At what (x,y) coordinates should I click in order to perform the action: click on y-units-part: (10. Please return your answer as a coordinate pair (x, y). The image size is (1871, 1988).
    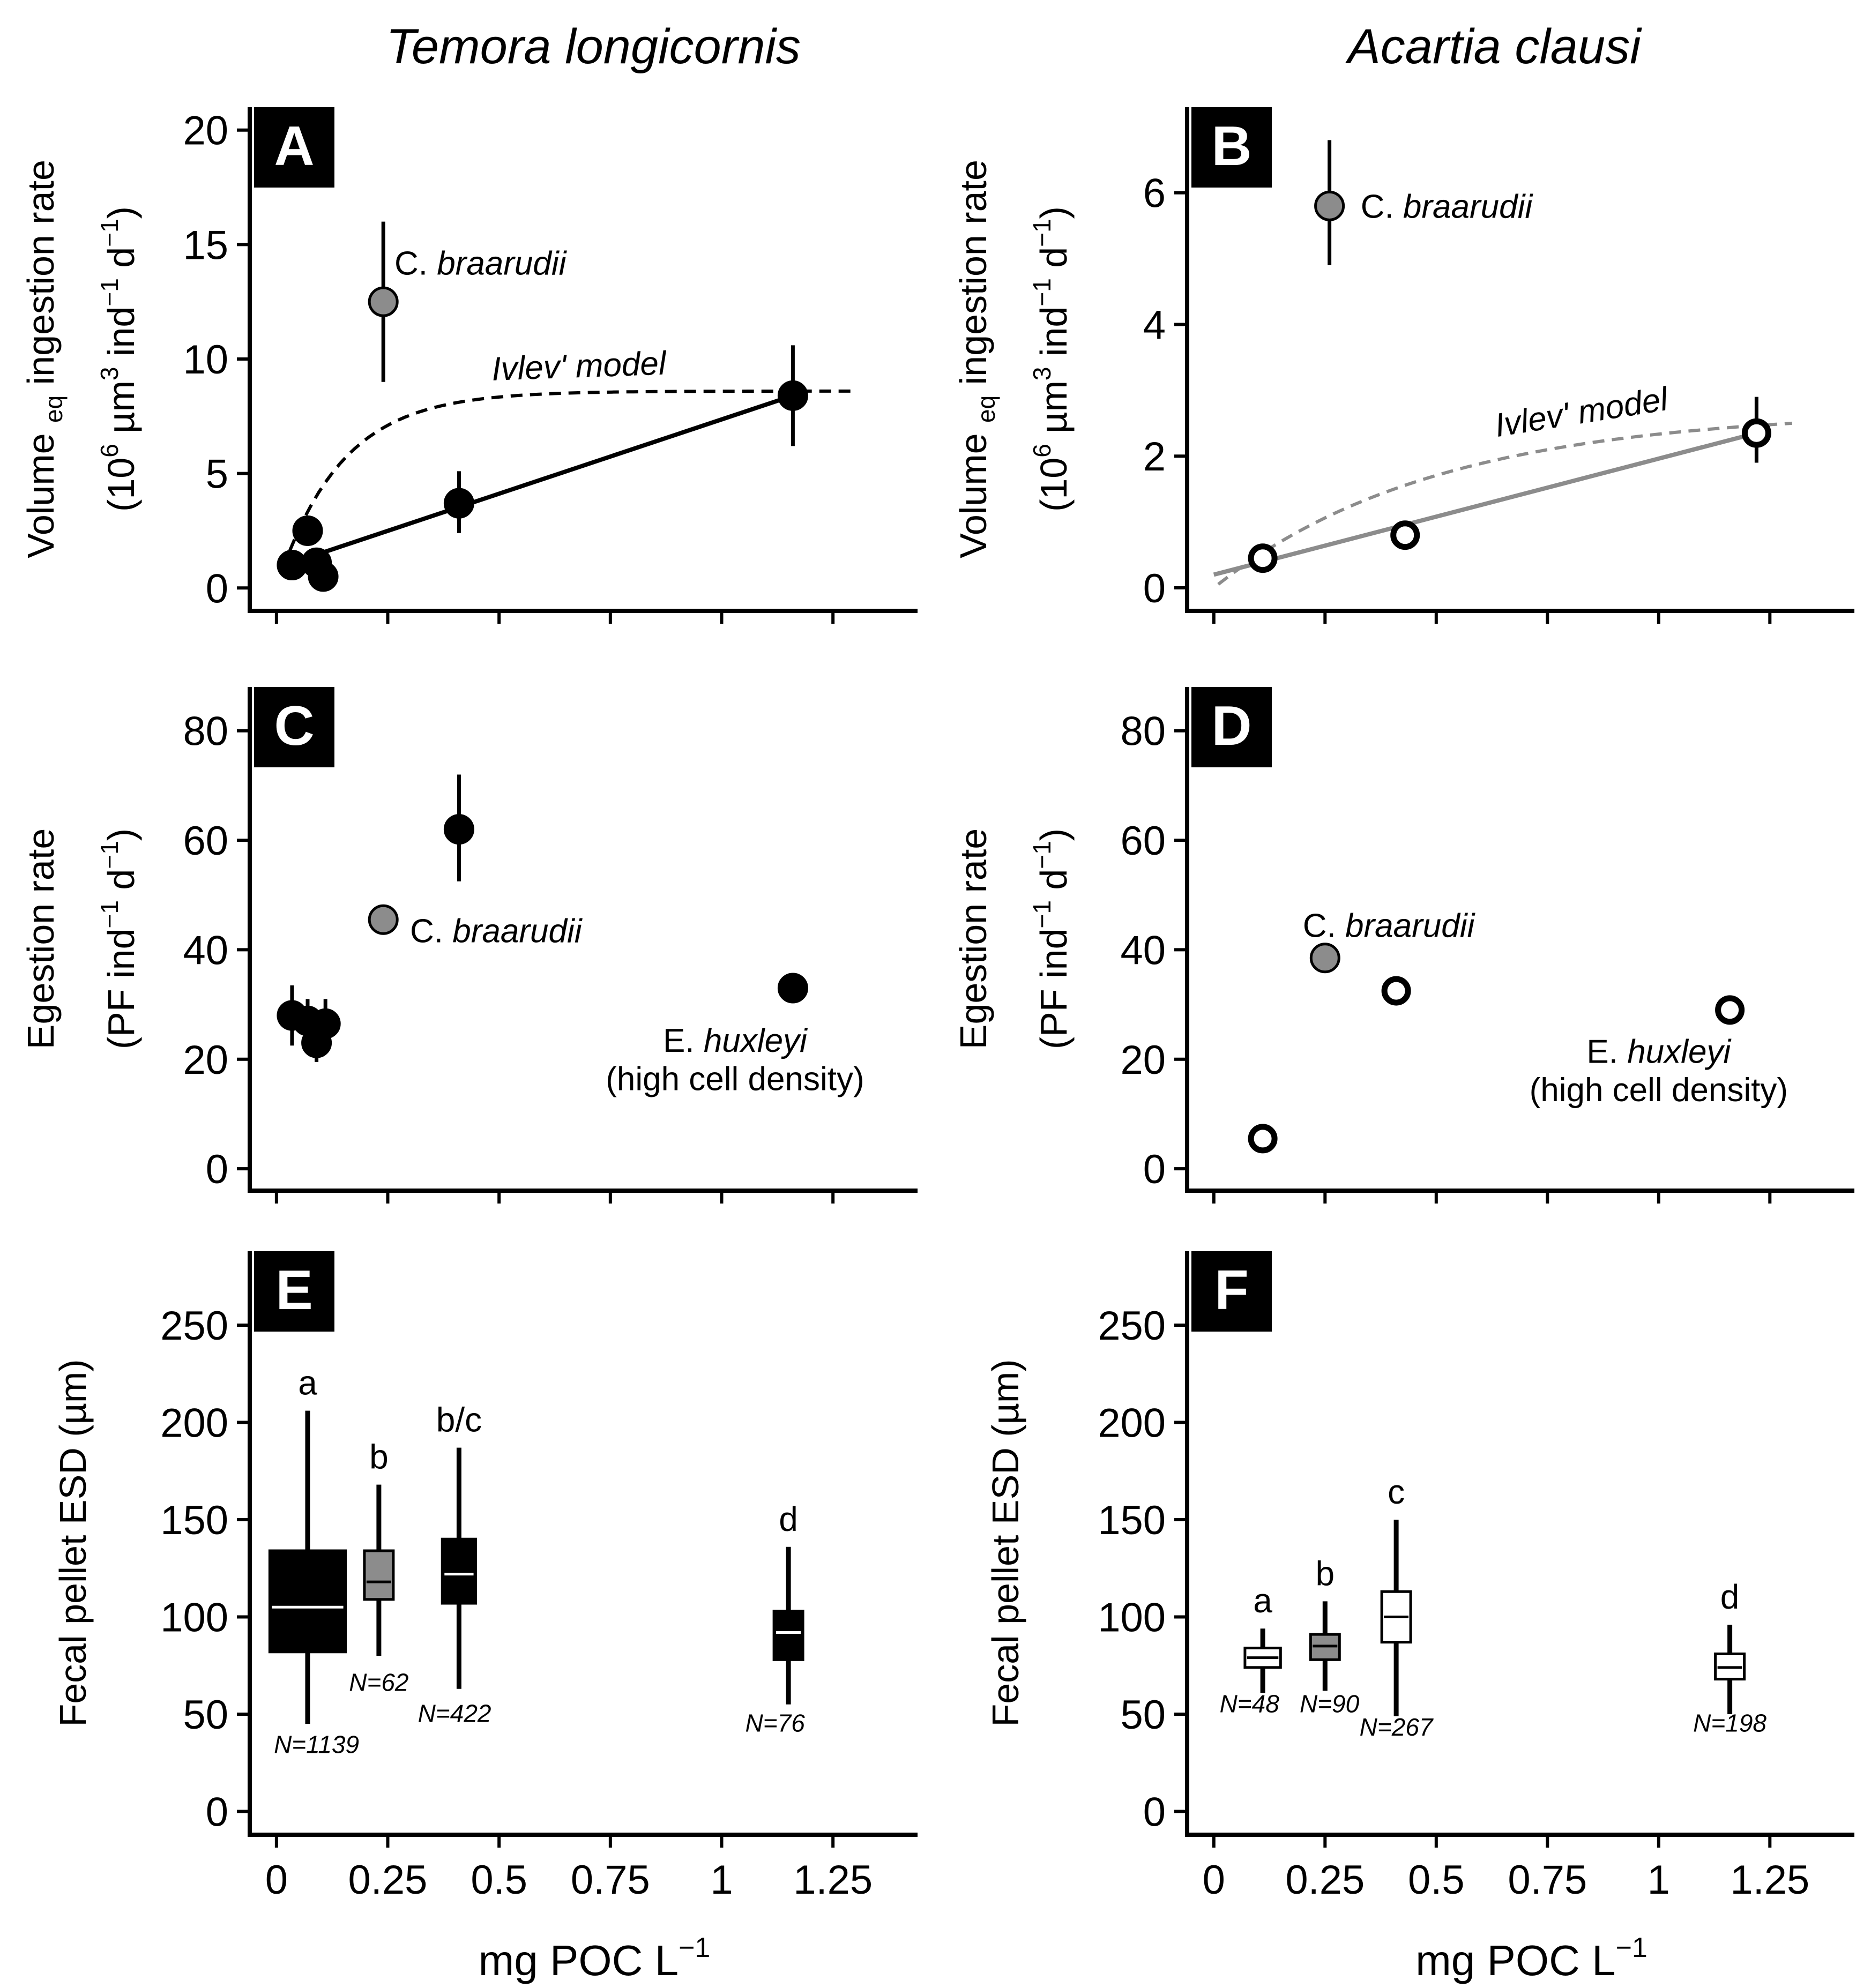
    Looking at the image, I should click on (1054, 485).